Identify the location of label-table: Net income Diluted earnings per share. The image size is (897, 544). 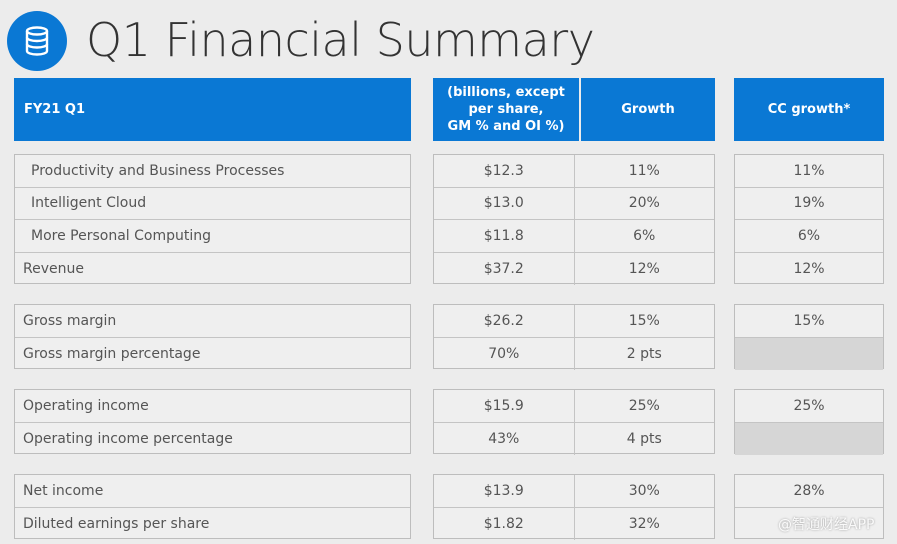
(212, 506).